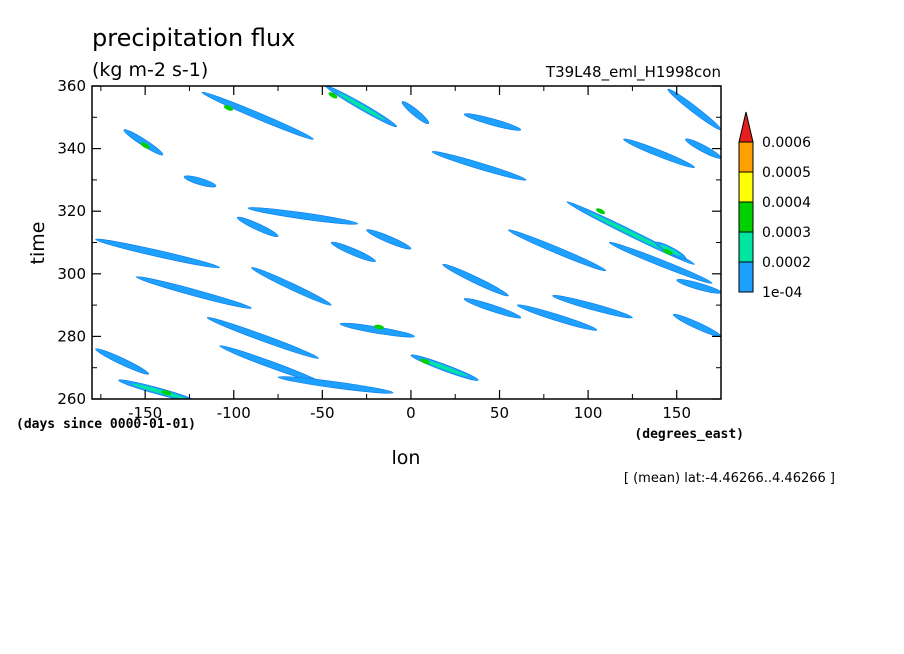 This screenshot has height=654, width=904. I want to click on y-axis-title: time, so click(38, 243).